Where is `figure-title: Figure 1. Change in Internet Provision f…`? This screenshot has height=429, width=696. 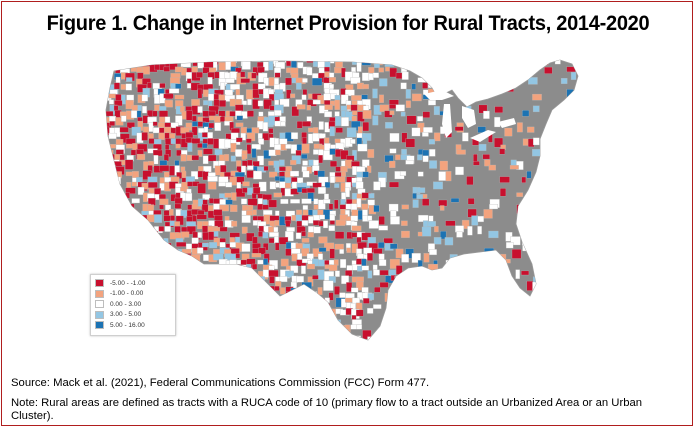
figure-title: Figure 1. Change in Internet Provision f… is located at coordinates (348, 23).